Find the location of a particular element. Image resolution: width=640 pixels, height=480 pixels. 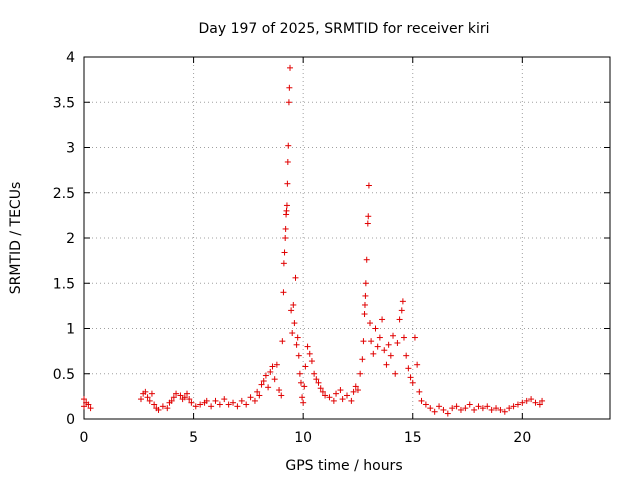

y-tick-label: 0 is located at coordinates (70, 420).